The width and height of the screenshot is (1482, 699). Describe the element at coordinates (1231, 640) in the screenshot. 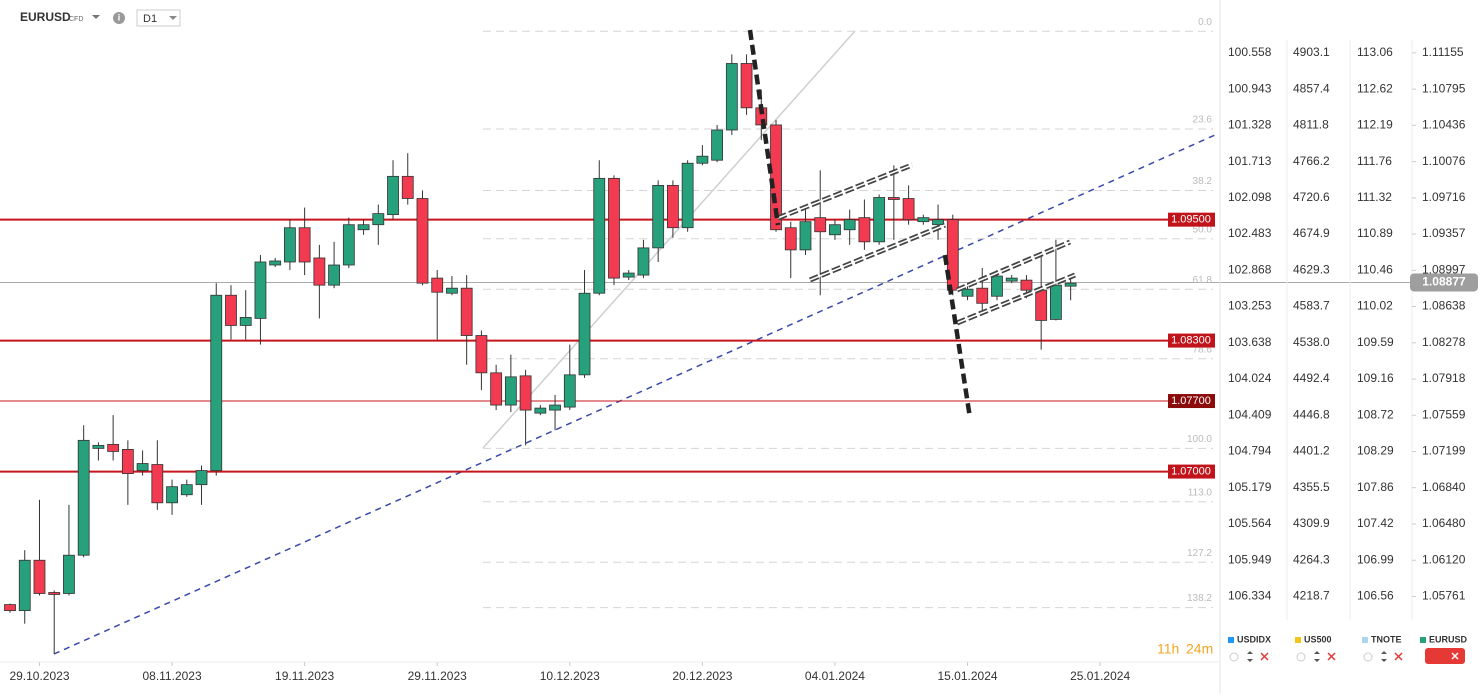

I see `legend-swatch` at that location.